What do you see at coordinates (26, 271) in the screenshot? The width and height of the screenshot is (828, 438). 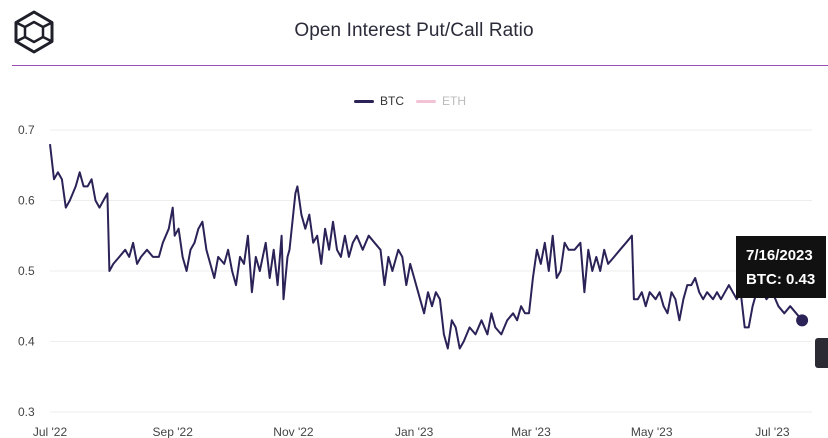 I see `y-tick-label: 0.5` at bounding box center [26, 271].